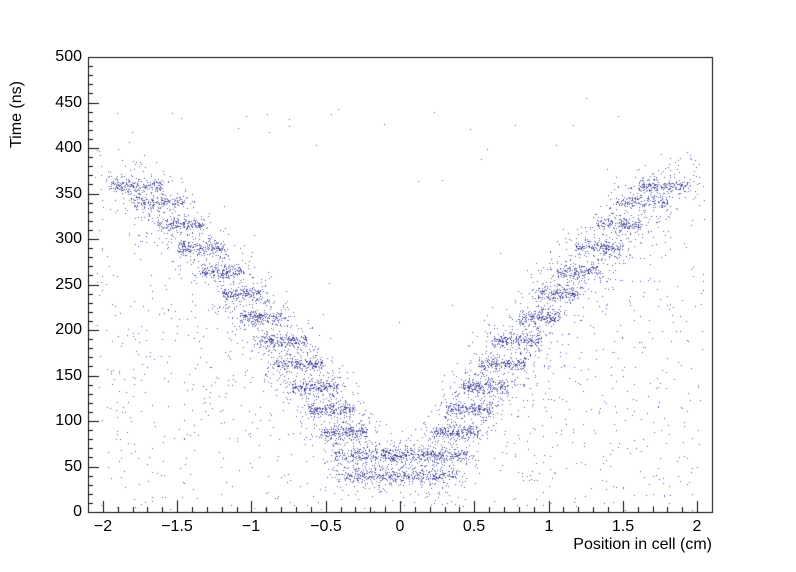  Describe the element at coordinates (326, 526) in the screenshot. I see `x-tick-label: −0.5` at that location.